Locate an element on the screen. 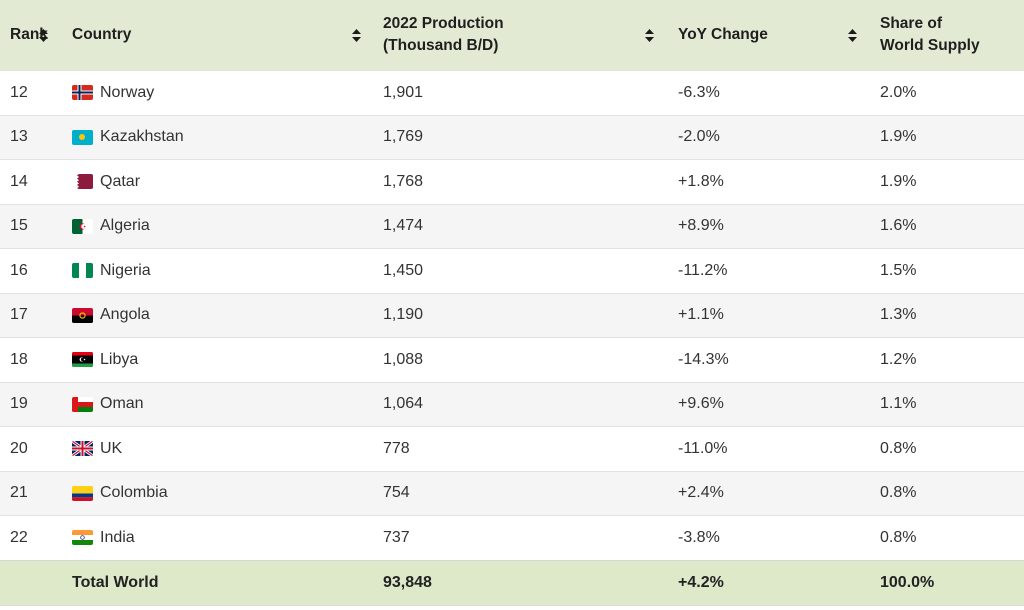 This screenshot has width=1024, height=610. country-label: Libya is located at coordinates (119, 359).